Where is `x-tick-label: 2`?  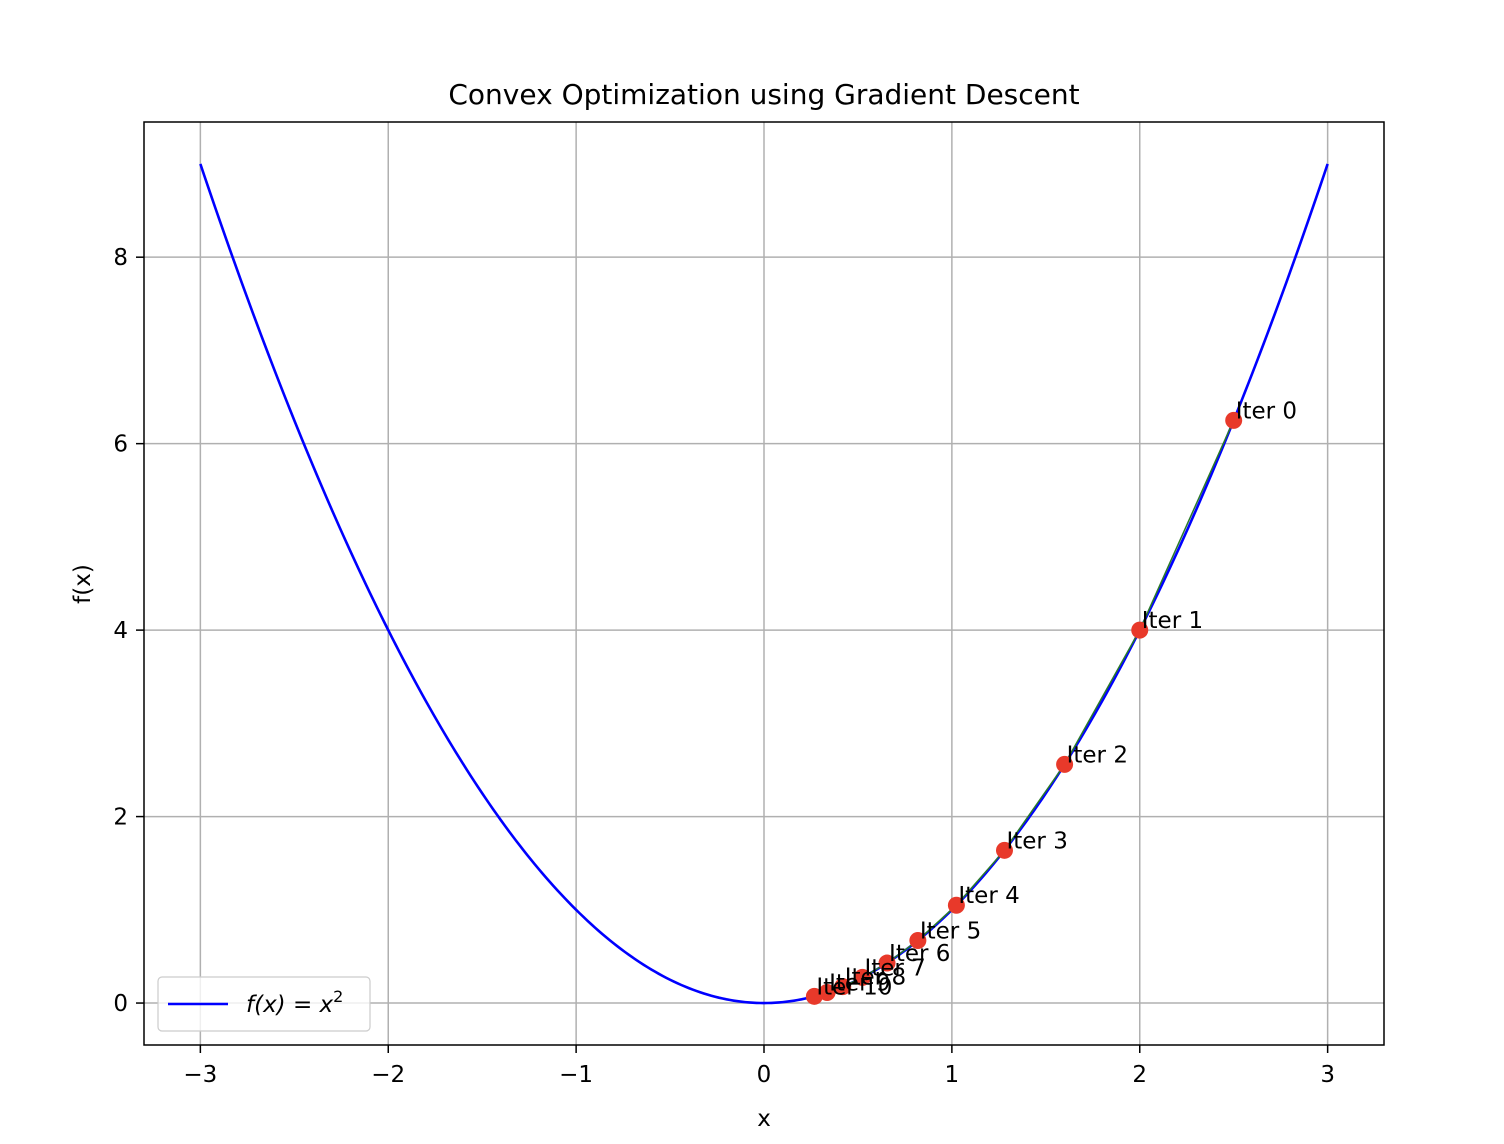 x-tick-label: 2 is located at coordinates (1139, 1075).